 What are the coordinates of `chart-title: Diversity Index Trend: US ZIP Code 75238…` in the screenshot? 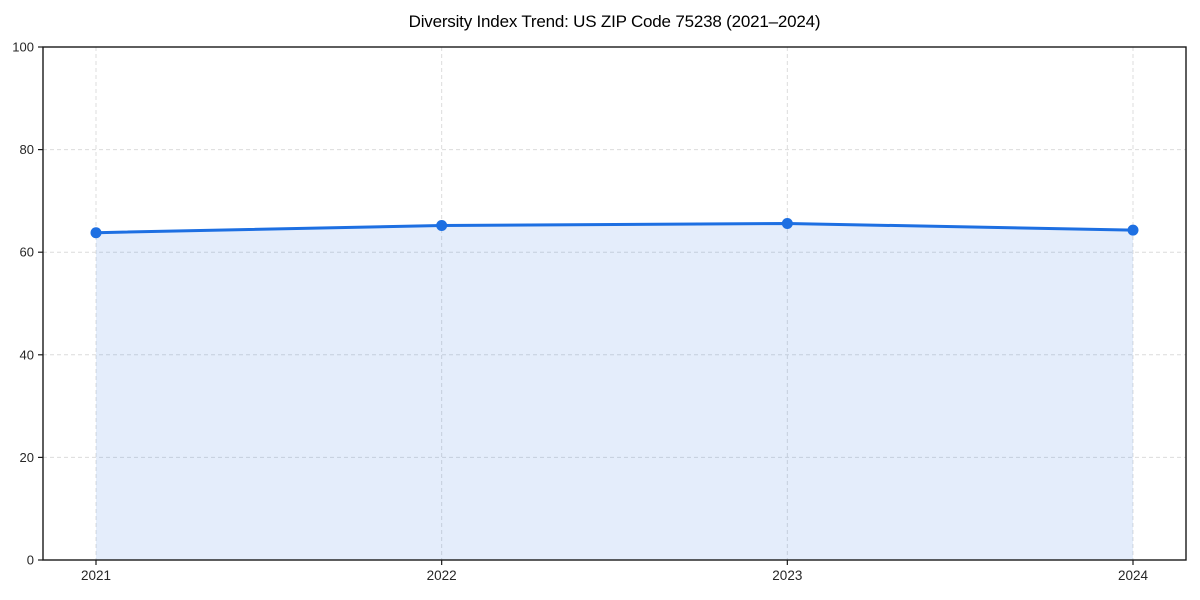 It's located at (614, 21).